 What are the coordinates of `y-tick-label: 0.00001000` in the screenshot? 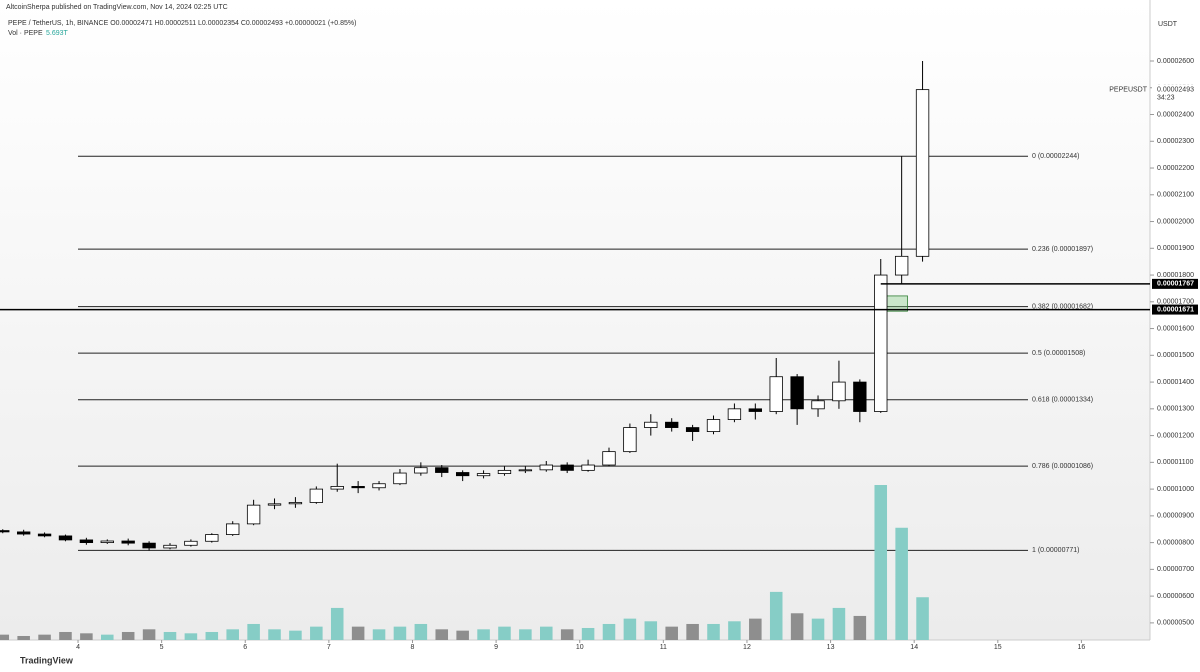 It's located at (1175, 489).